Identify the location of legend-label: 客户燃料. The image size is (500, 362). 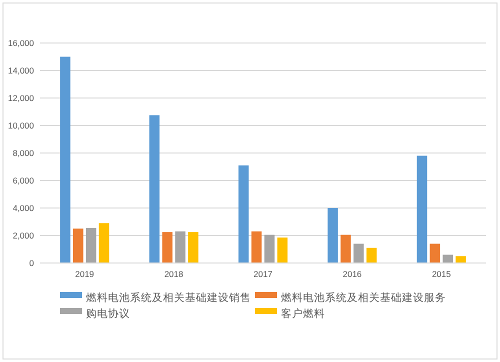
(303, 313).